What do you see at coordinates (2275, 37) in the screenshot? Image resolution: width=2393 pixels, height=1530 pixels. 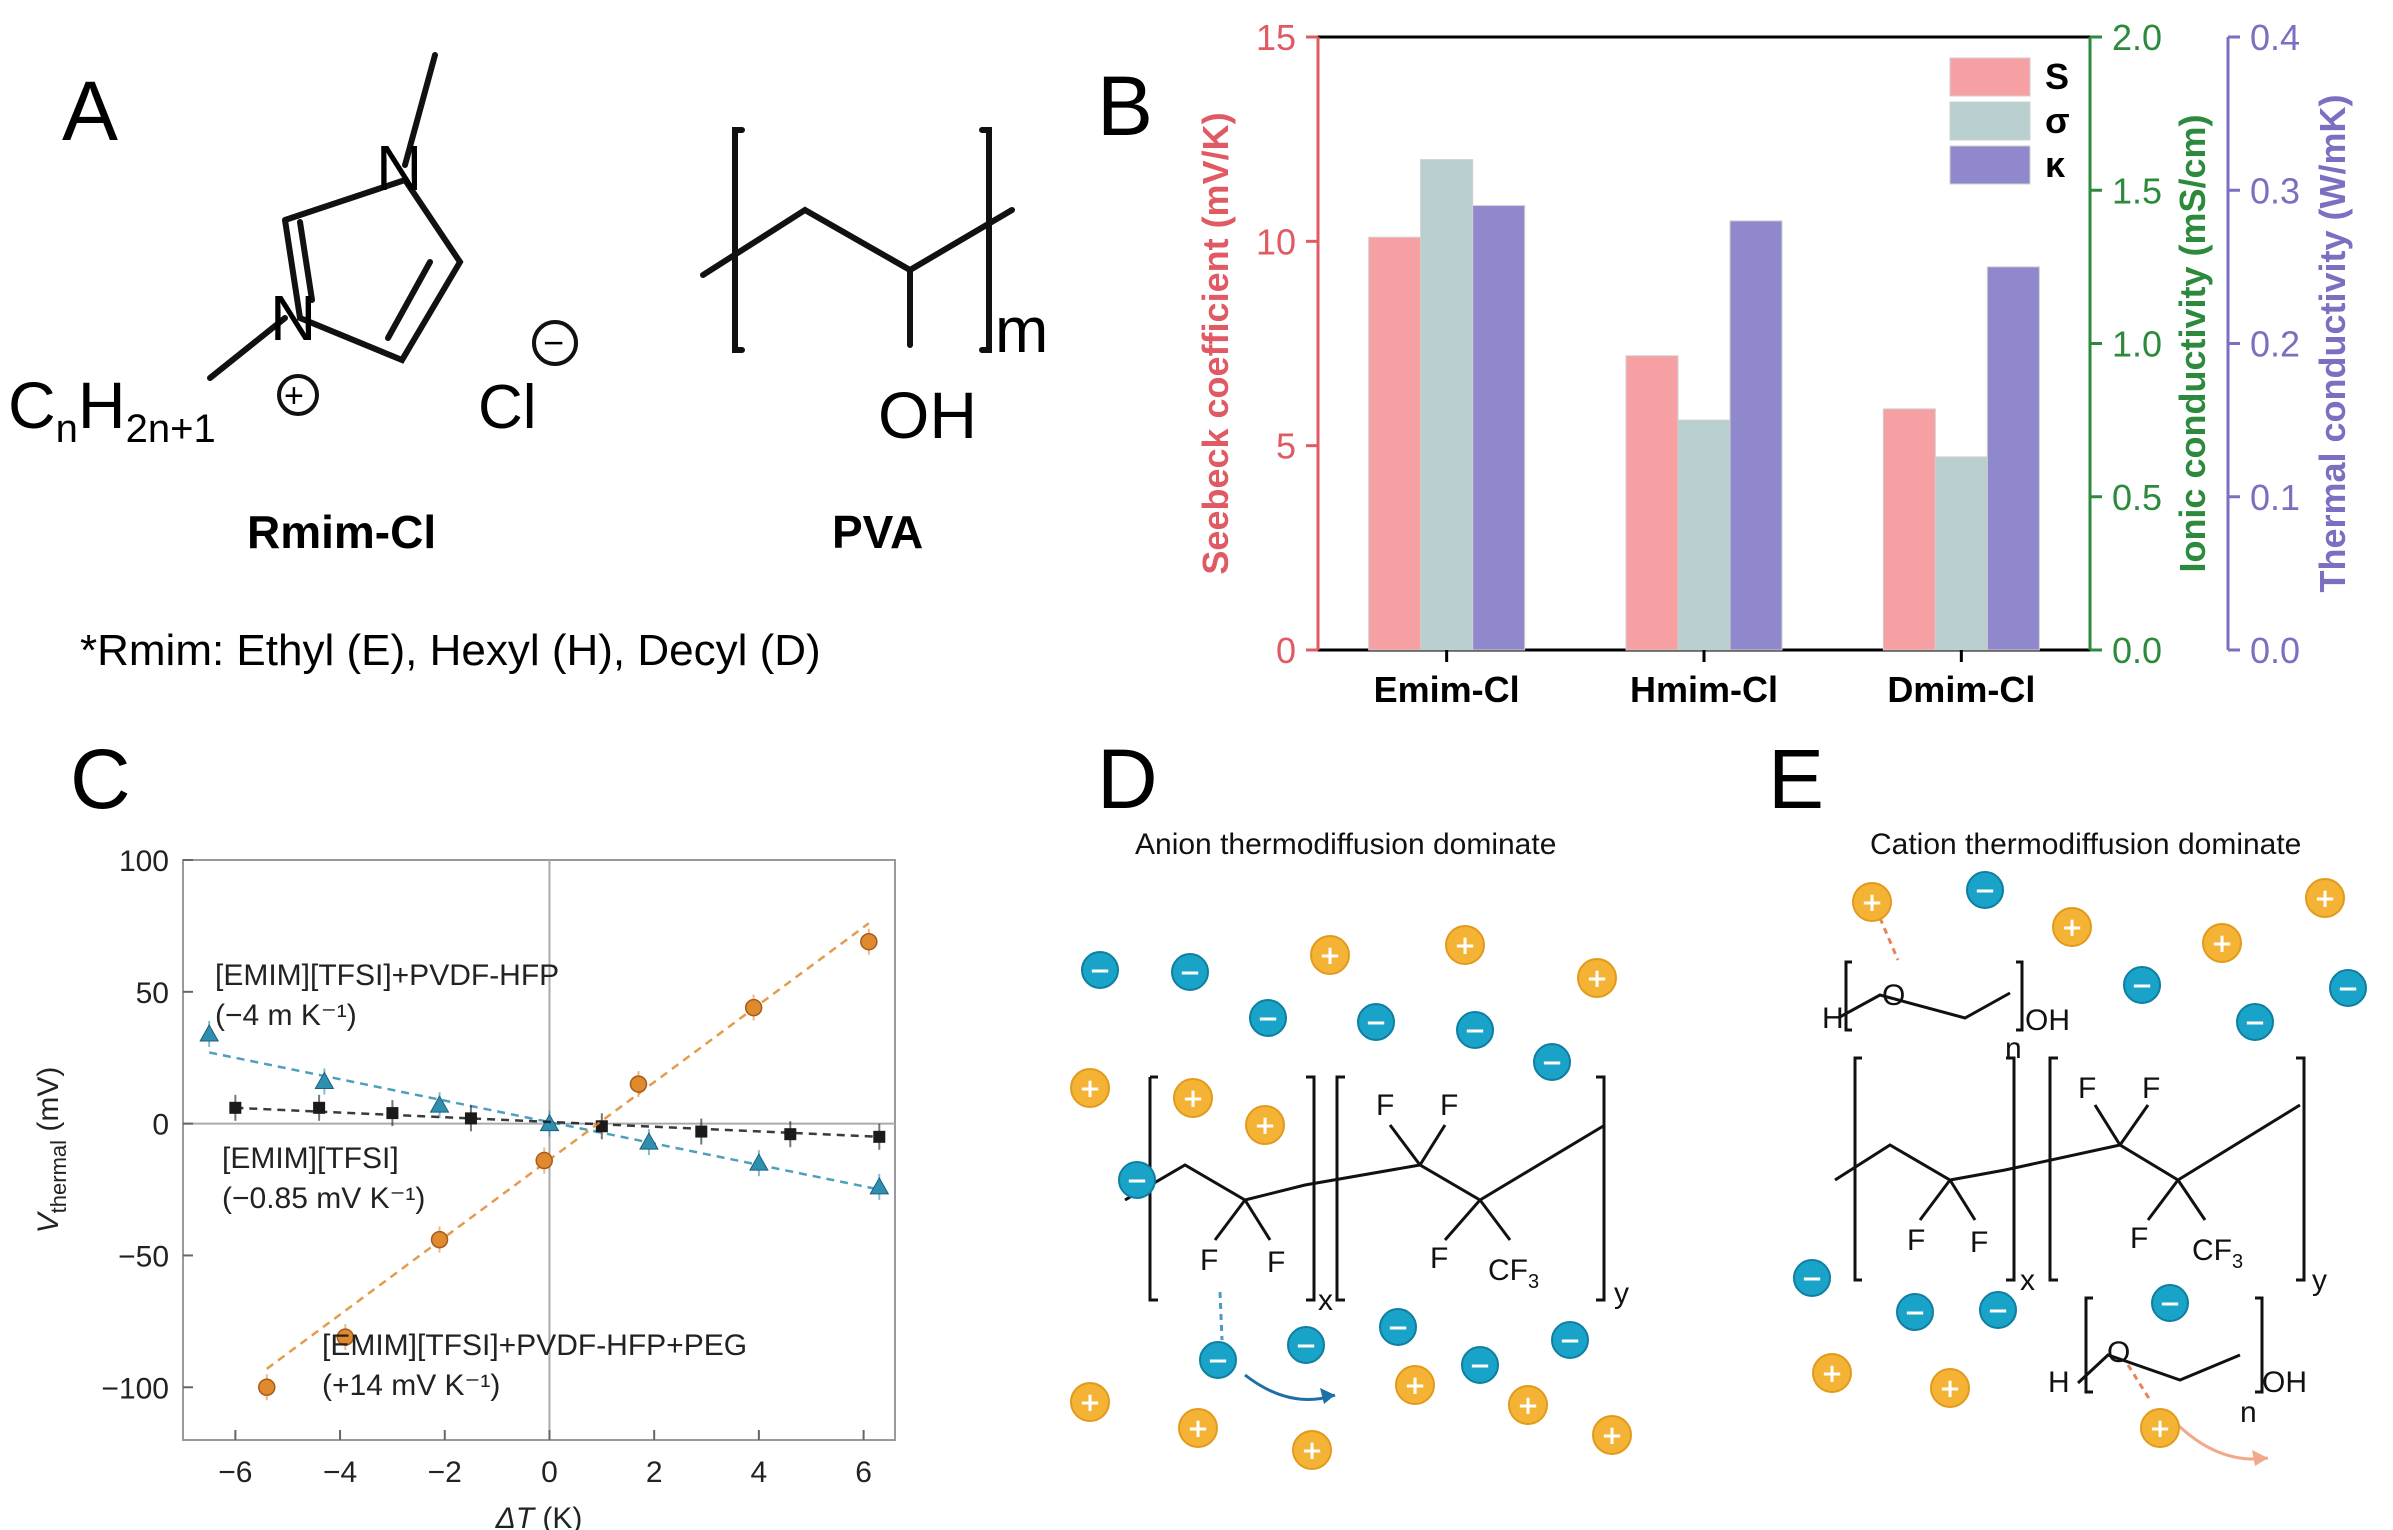 I see `y-axis-3-tick-label: 0.4` at bounding box center [2275, 37].